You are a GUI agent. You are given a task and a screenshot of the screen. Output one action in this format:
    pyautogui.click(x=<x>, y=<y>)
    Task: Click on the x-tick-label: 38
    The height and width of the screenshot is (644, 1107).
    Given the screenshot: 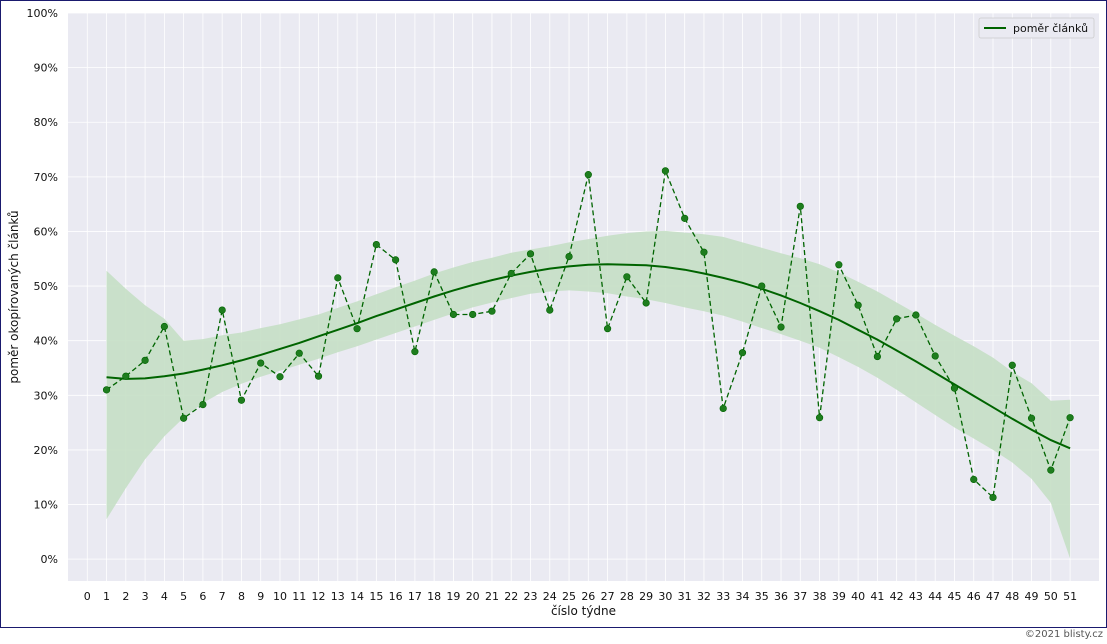 What is the action you would take?
    pyautogui.click(x=820, y=596)
    